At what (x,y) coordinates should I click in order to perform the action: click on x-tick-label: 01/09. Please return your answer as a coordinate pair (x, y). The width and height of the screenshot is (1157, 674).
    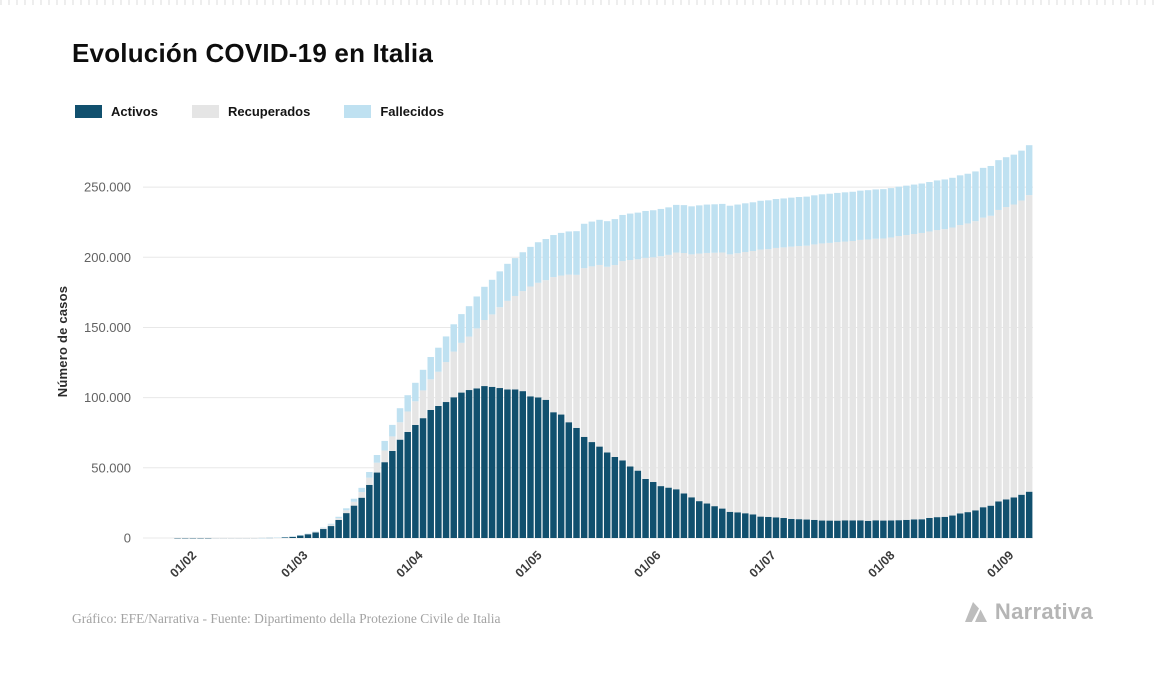
    Looking at the image, I should click on (1000, 564).